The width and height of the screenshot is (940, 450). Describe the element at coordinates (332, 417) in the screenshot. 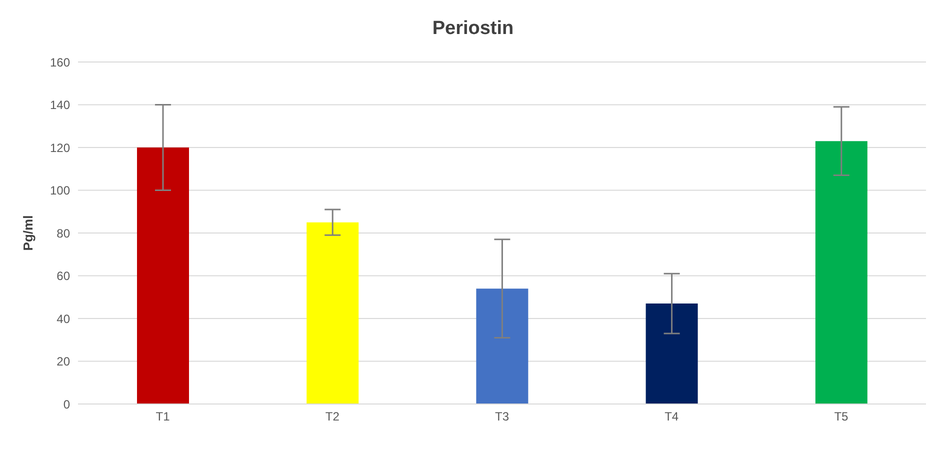

I see `x-tick-label: T2` at that location.